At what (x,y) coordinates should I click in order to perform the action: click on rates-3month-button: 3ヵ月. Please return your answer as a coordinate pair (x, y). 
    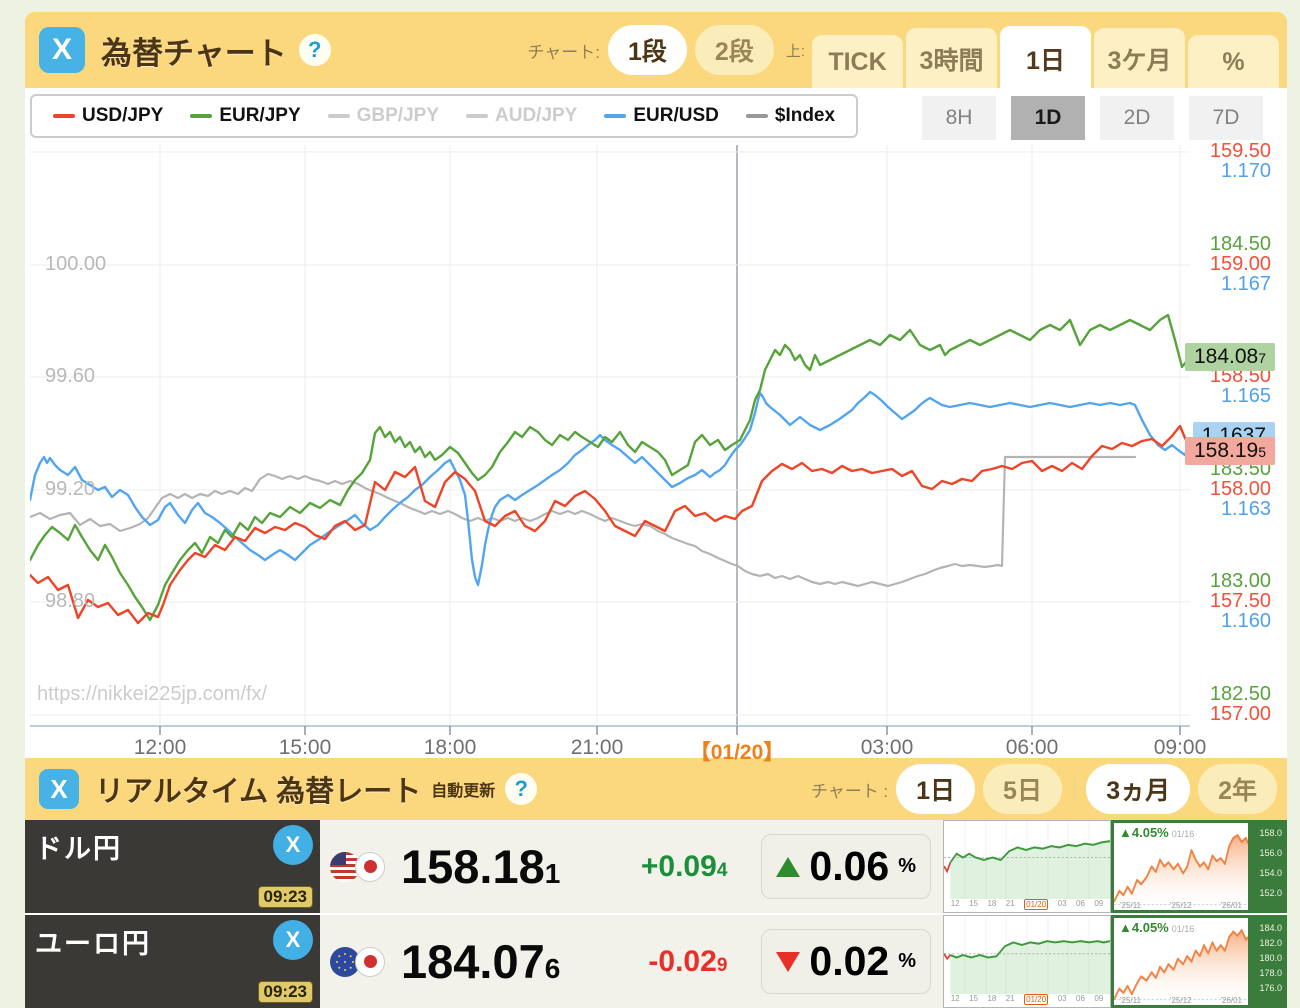
    Looking at the image, I should click on (1138, 789).